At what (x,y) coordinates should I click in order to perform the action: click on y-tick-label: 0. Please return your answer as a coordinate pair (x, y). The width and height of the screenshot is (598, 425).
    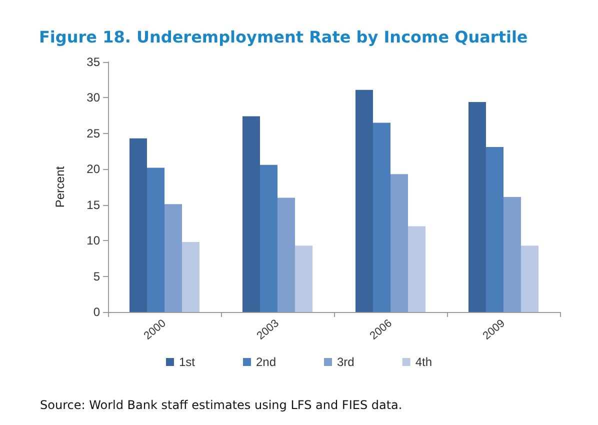
    Looking at the image, I should click on (96, 312).